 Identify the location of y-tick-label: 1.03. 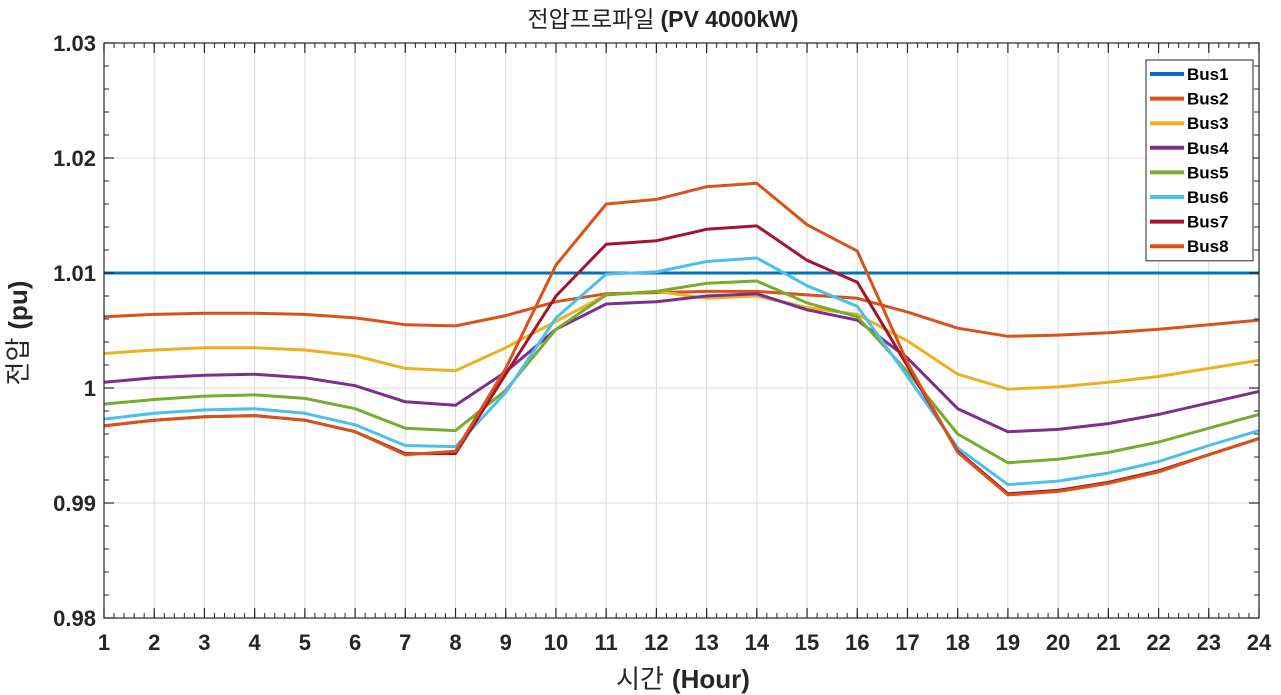
(74, 43).